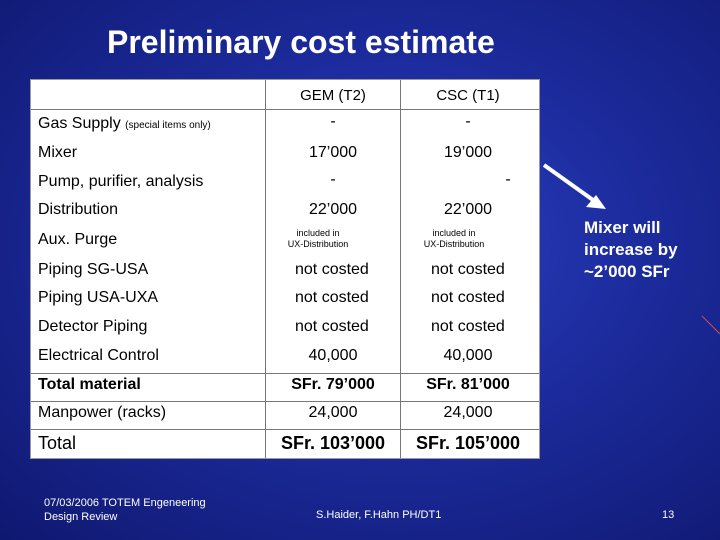 The height and width of the screenshot is (540, 720). Describe the element at coordinates (668, 515) in the screenshot. I see `page-number: 13` at that location.